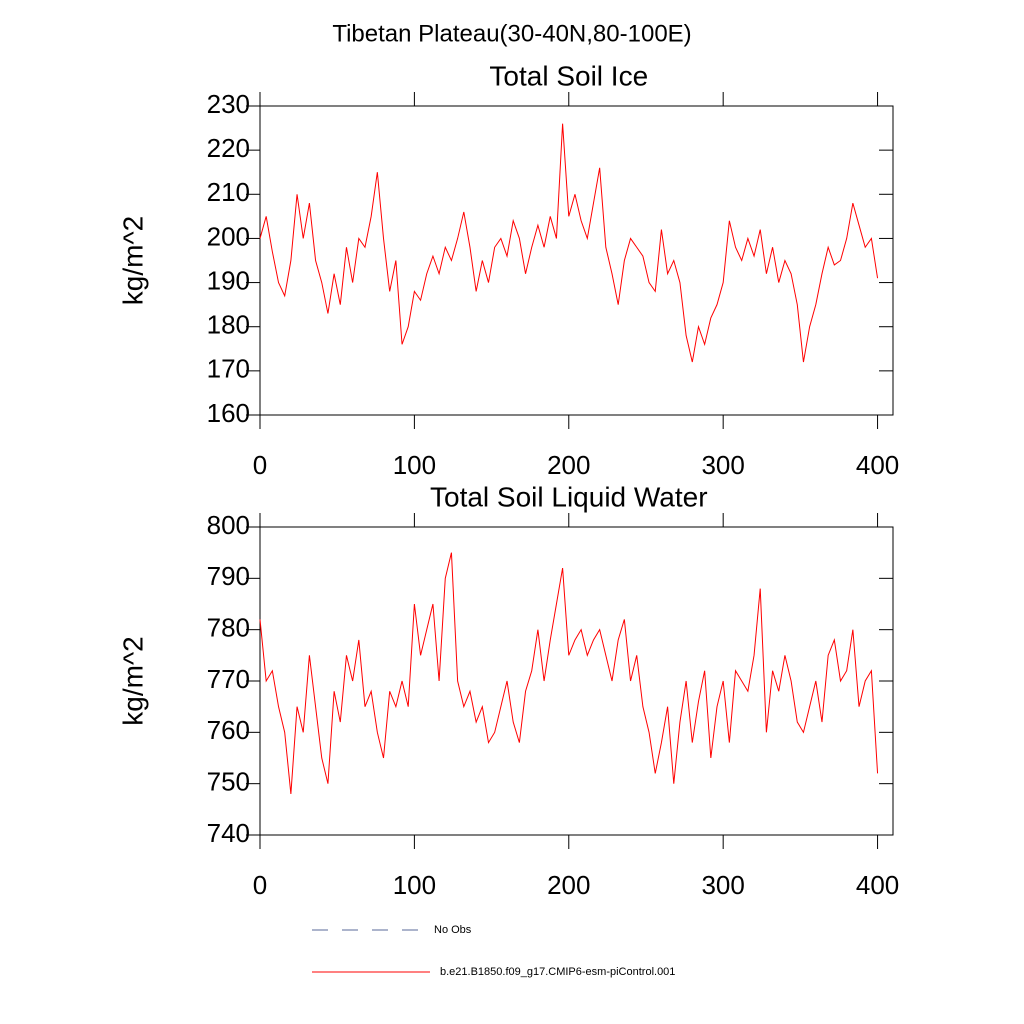  What do you see at coordinates (228, 576) in the screenshot?
I see `y-tick-label: 790` at bounding box center [228, 576].